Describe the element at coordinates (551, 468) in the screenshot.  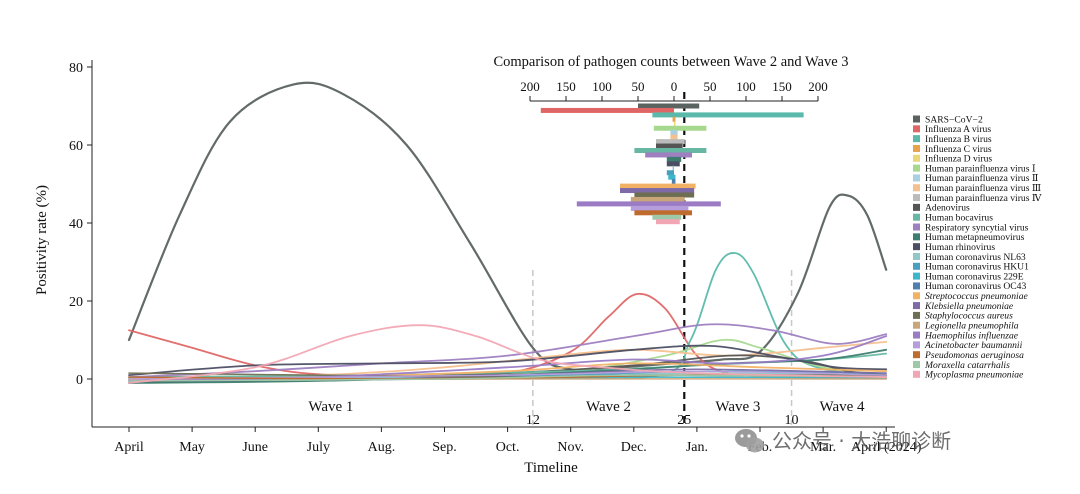
I see `x-axis-title: Timeline` at that location.